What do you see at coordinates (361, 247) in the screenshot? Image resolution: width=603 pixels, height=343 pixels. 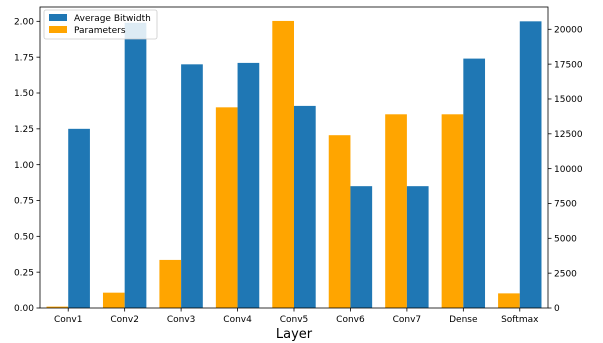 I see `bar-average-bitwidth-conv6` at bounding box center [361, 247].